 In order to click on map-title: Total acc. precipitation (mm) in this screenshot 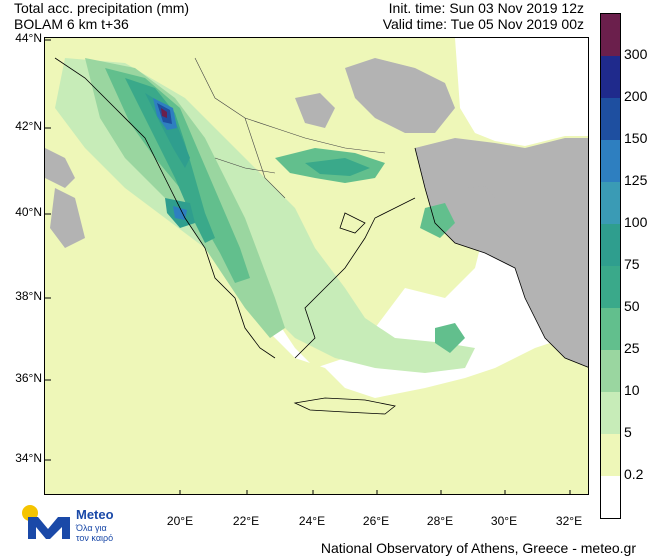, I will do `click(102, 8)`.